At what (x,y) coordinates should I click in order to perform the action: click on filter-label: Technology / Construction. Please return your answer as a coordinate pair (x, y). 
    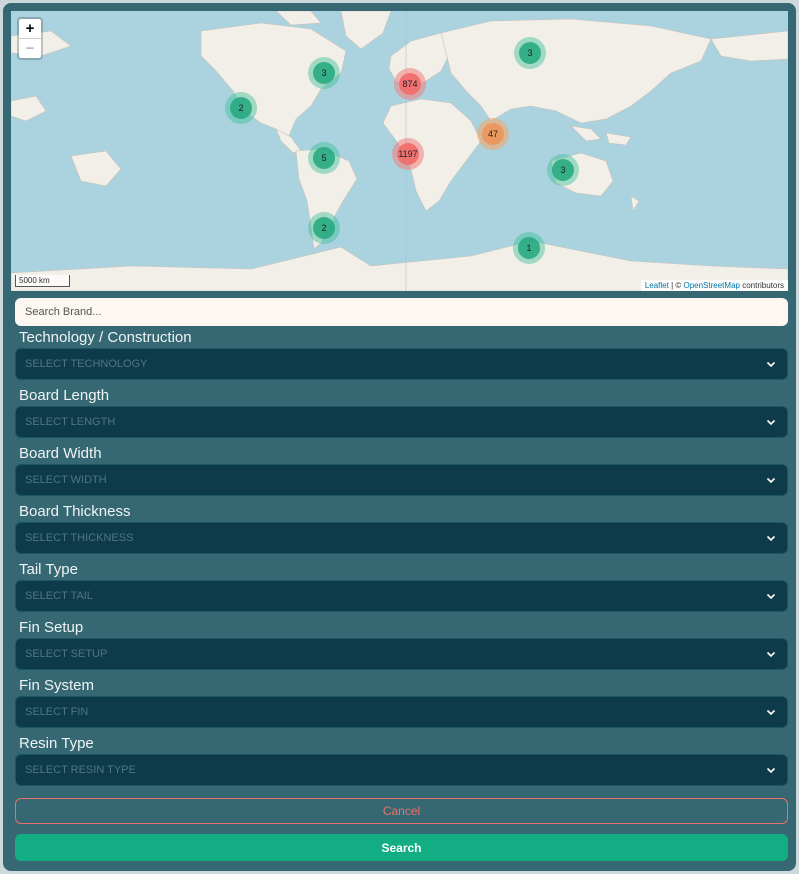
    Looking at the image, I should click on (105, 337).